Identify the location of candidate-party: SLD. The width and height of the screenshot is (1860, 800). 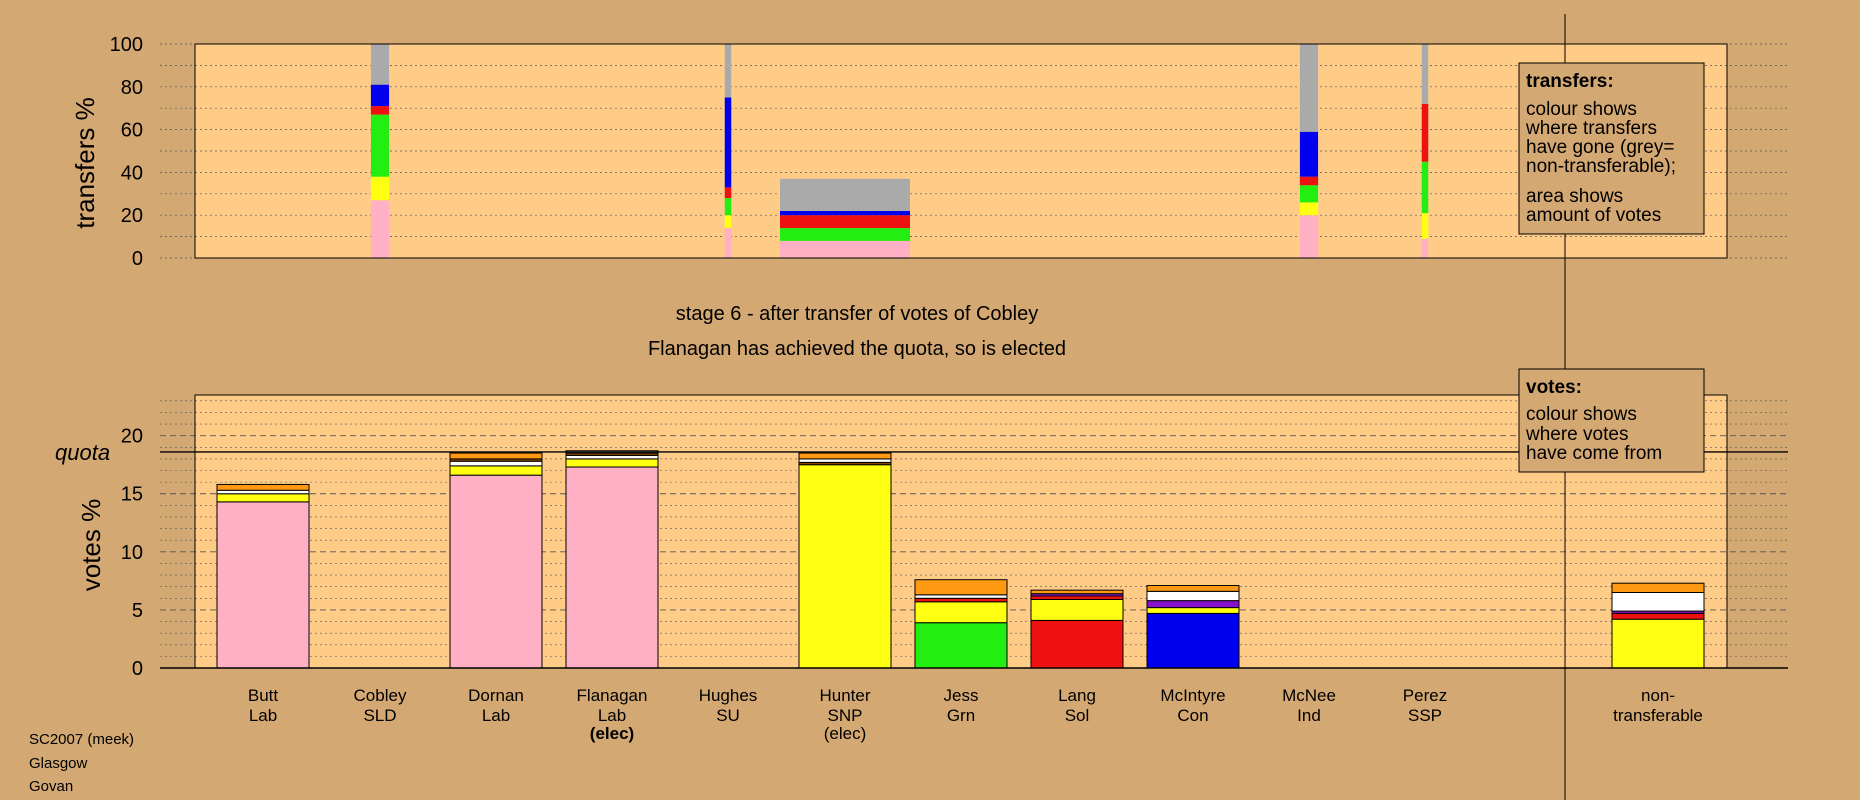
(379, 715).